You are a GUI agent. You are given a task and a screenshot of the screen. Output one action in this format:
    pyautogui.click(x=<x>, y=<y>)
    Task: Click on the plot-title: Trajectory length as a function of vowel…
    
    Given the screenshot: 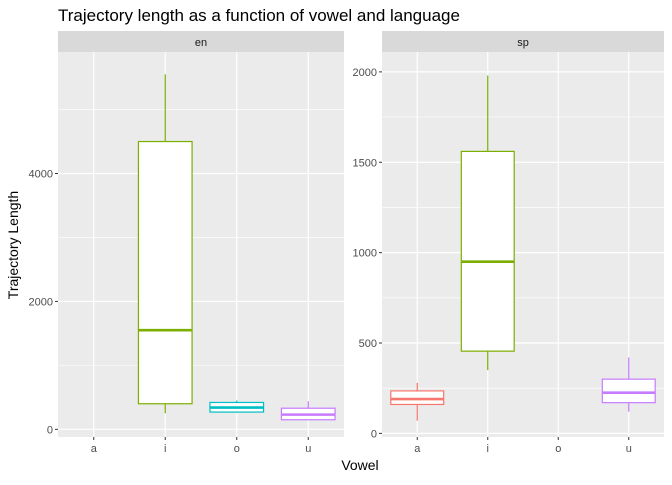 What is the action you would take?
    pyautogui.click(x=259, y=15)
    